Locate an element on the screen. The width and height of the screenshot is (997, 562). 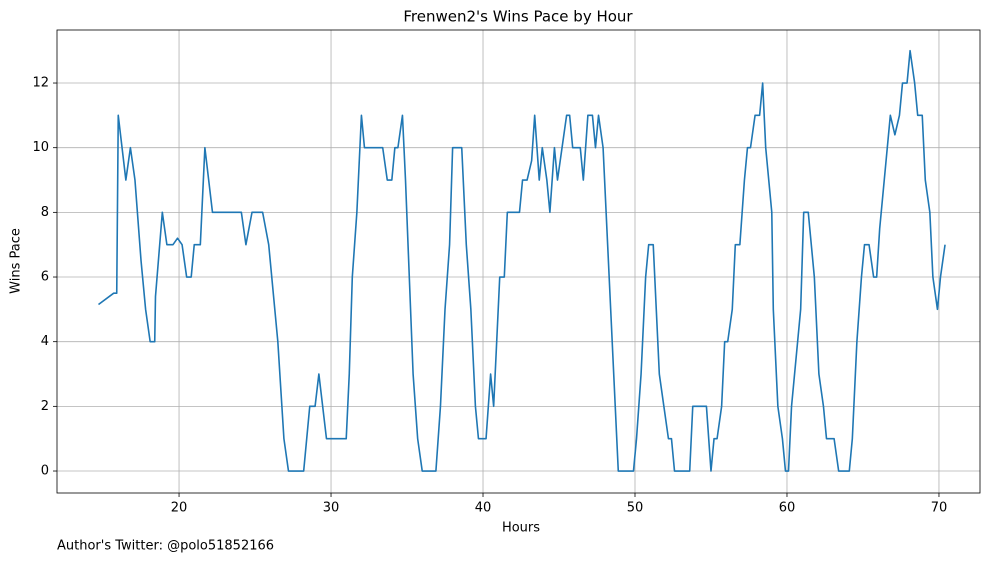
y-tick-label: 0 is located at coordinates (45, 471).